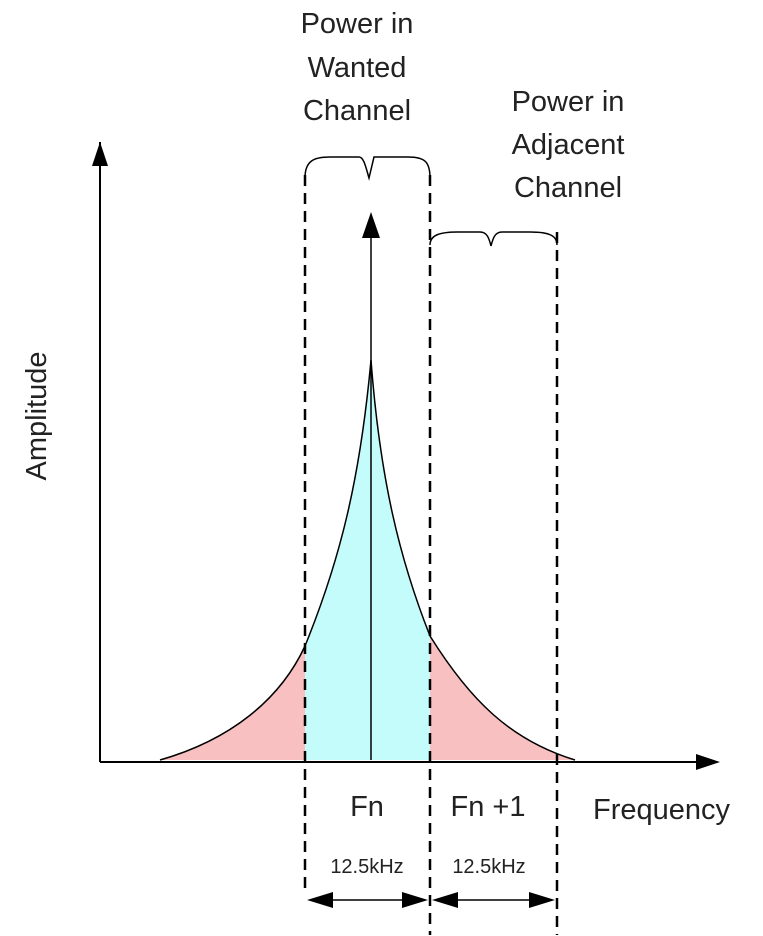  What do you see at coordinates (662, 810) in the screenshot?
I see `x-axis-label: Frequency` at bounding box center [662, 810].